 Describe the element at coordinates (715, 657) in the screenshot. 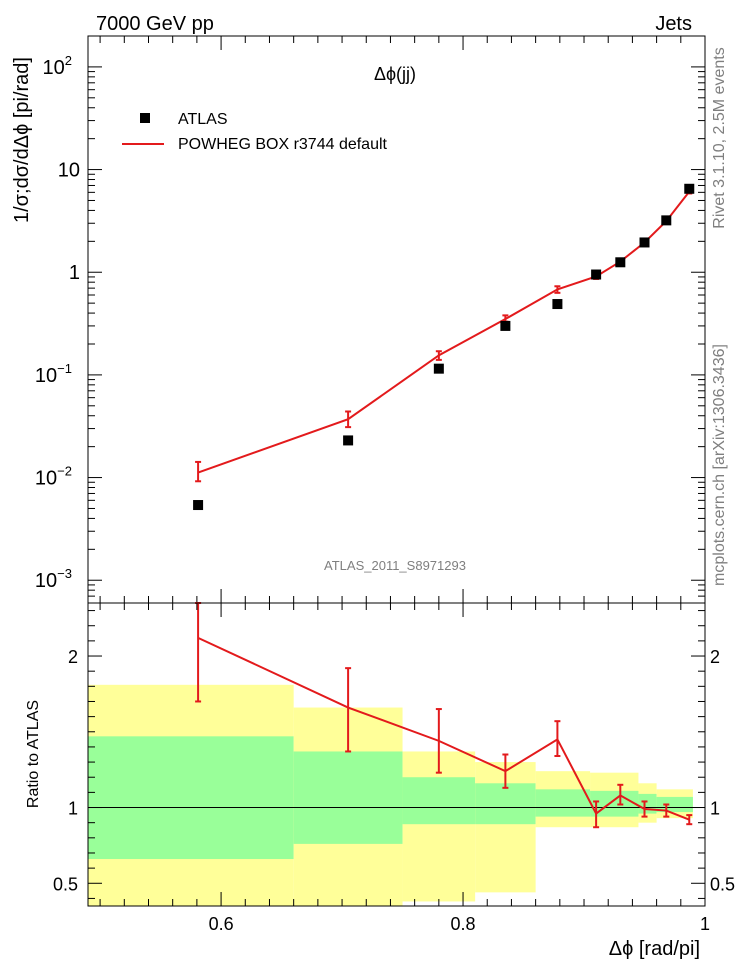

I see `ratio-y-tick-label-right: 2` at that location.